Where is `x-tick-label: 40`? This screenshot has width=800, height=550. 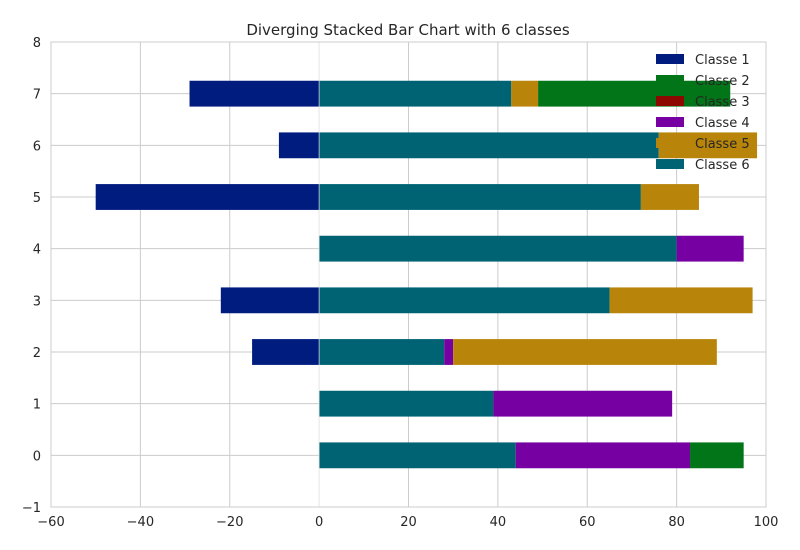 x-tick-label: 40 is located at coordinates (498, 522).